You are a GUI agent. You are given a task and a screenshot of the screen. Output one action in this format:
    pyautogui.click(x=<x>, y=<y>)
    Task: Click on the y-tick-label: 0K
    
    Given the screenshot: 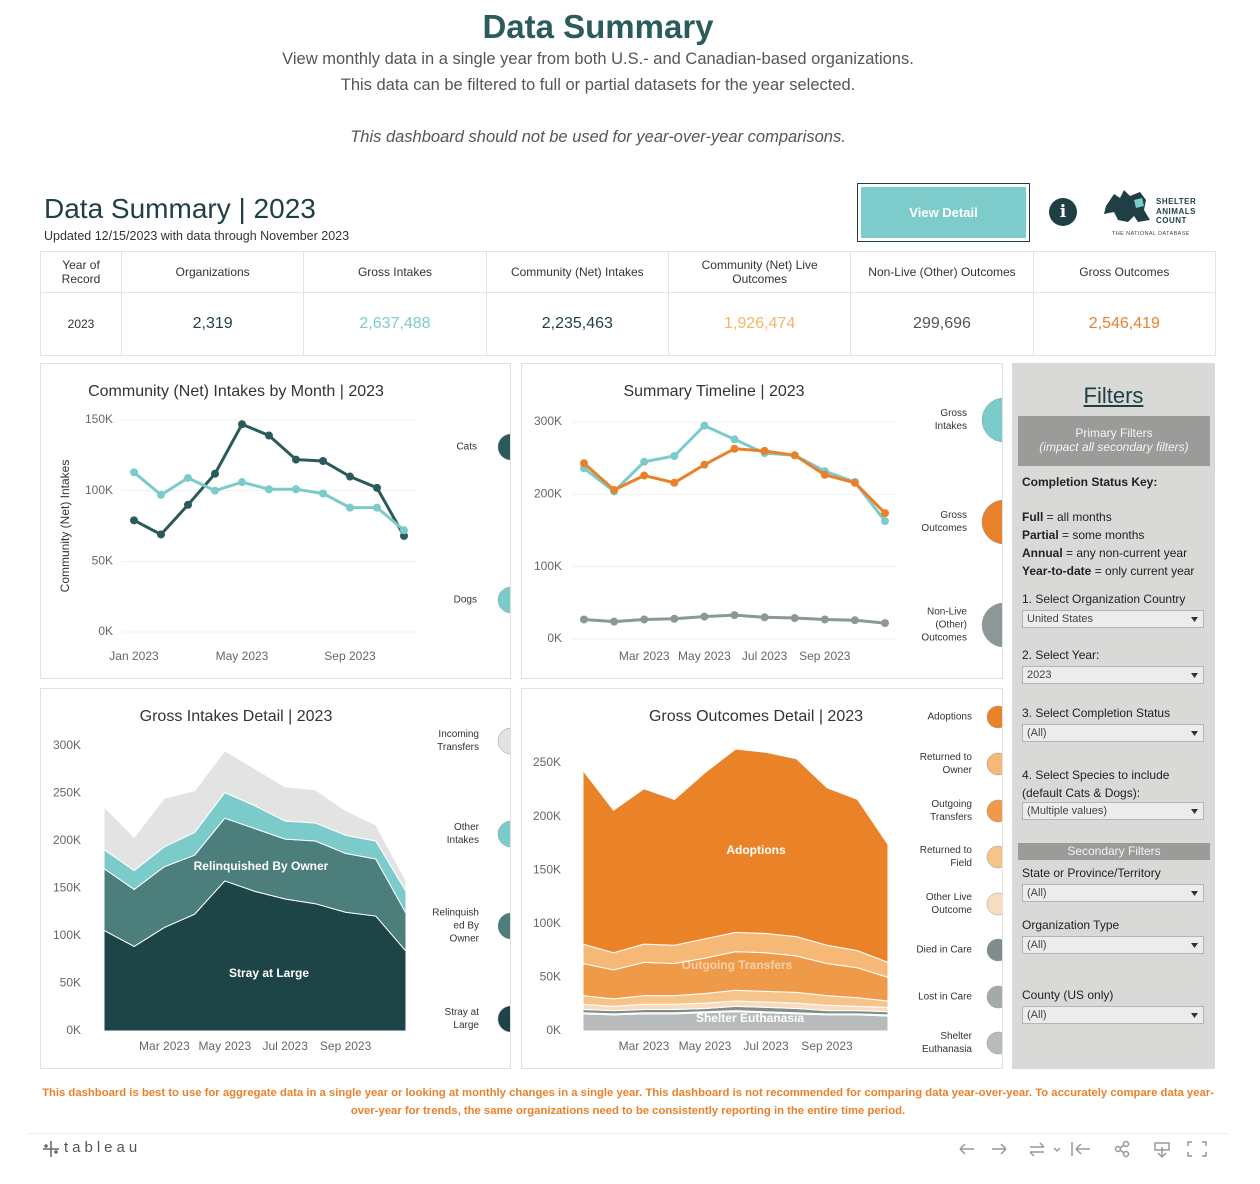 What is the action you would take?
    pyautogui.click(x=553, y=1030)
    